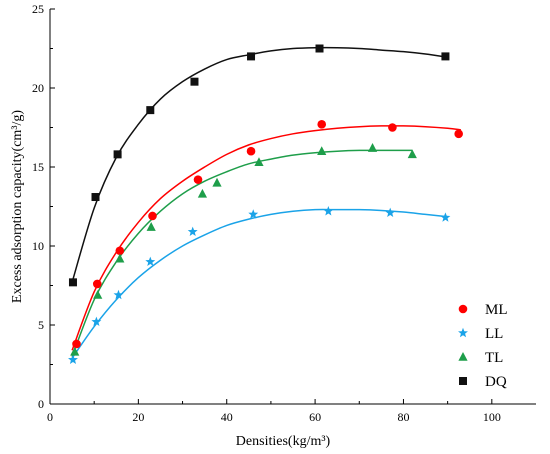 Image resolution: width=550 pixels, height=454 pixels. I want to click on legend: ML LL TL DQ, so click(483, 346).